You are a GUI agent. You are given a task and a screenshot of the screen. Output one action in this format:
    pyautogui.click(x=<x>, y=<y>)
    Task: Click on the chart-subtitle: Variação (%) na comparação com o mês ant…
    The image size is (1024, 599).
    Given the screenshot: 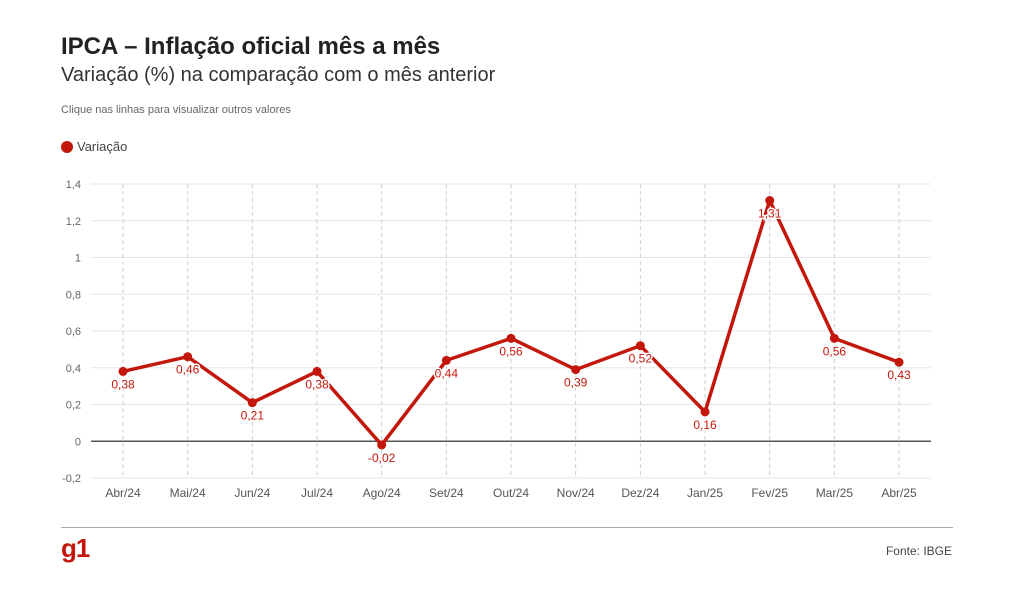 What is the action you would take?
    pyautogui.click(x=278, y=75)
    